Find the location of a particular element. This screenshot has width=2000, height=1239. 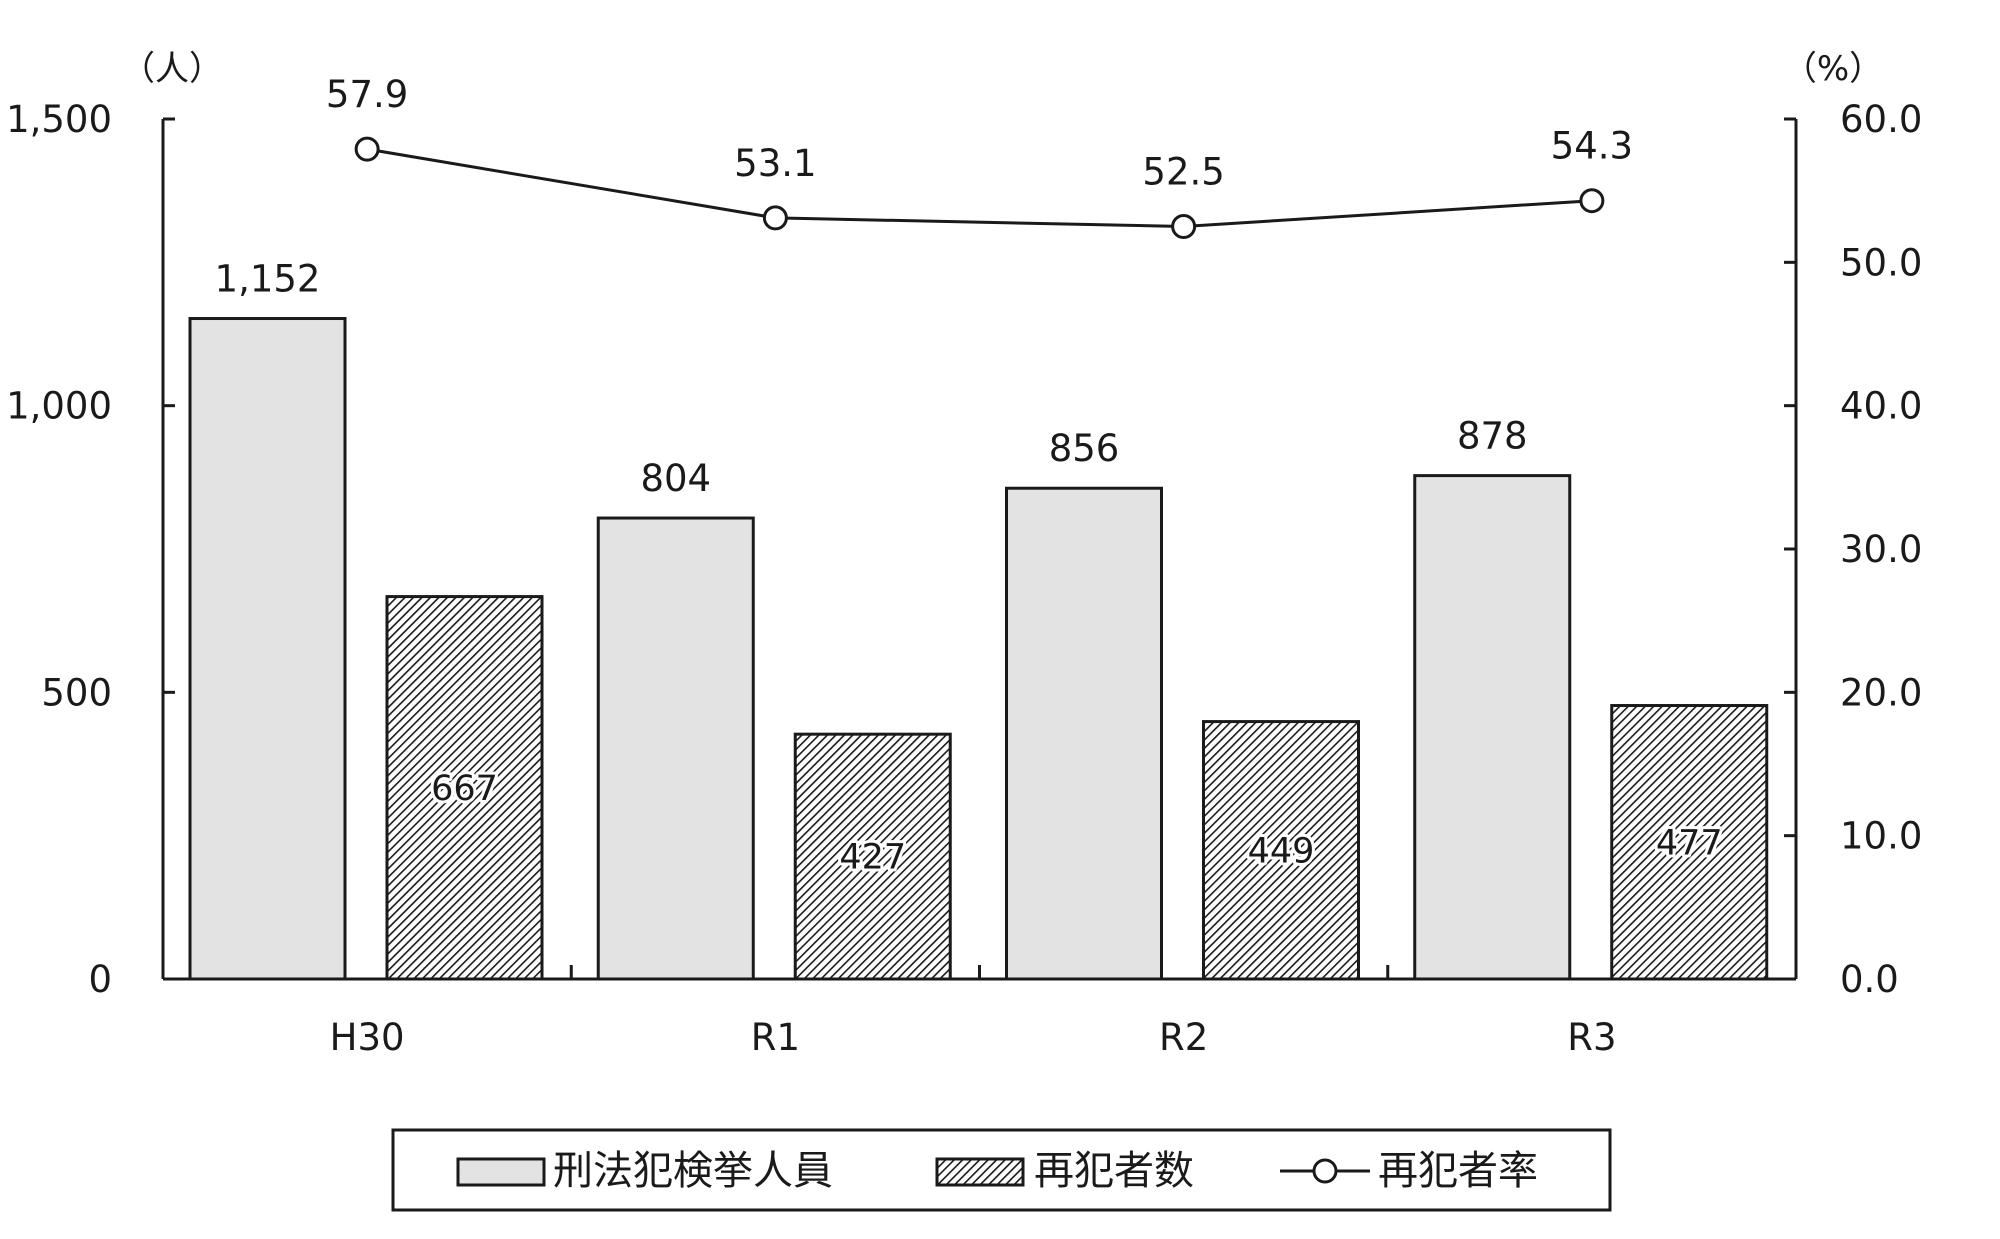

data-label-reoffenders: 449 is located at coordinates (1281, 851).